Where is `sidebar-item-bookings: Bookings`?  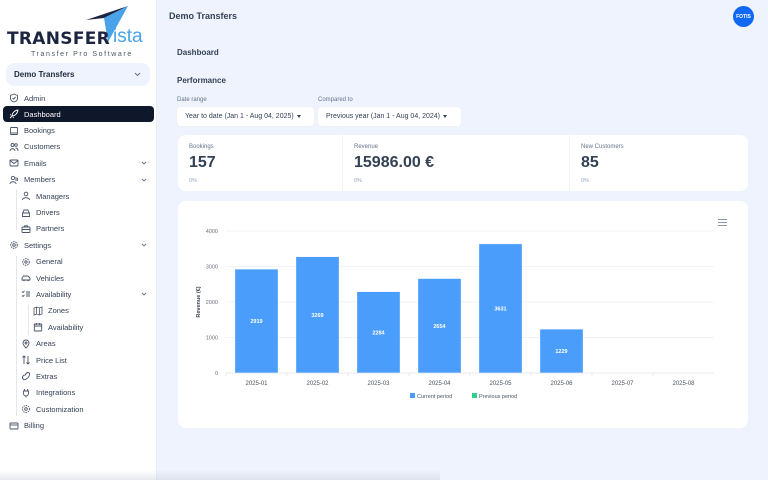 sidebar-item-bookings: Bookings is located at coordinates (78, 130).